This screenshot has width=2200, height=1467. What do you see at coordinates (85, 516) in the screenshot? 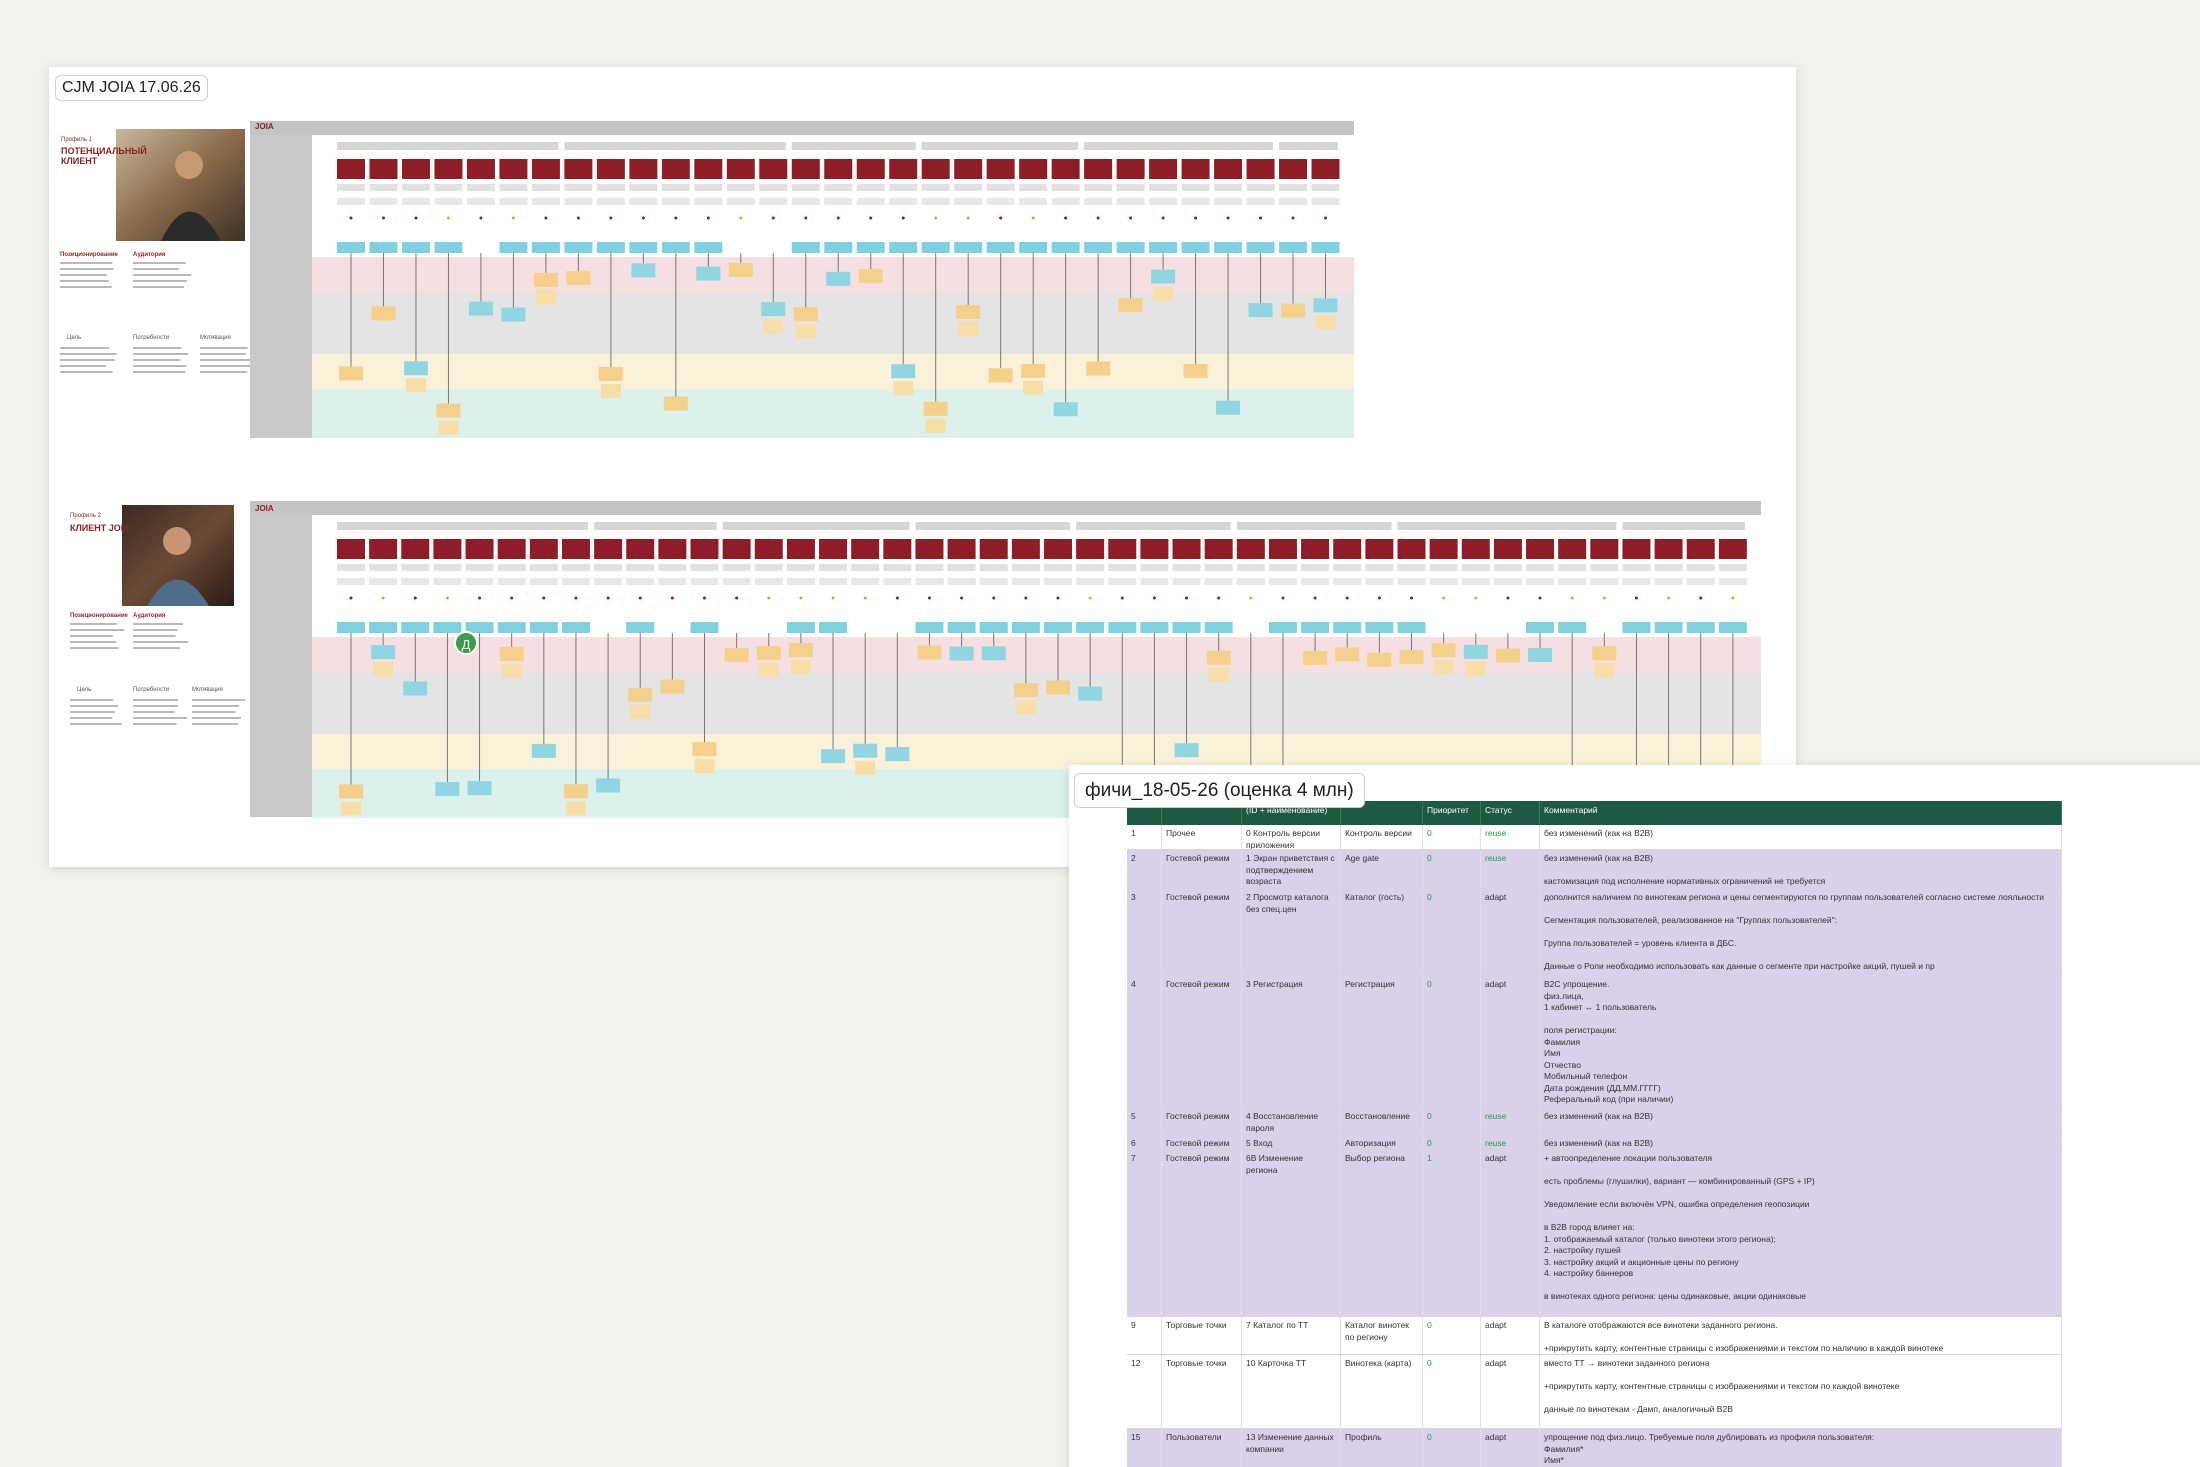
I see `persona-tag: Профиль 2` at bounding box center [85, 516].